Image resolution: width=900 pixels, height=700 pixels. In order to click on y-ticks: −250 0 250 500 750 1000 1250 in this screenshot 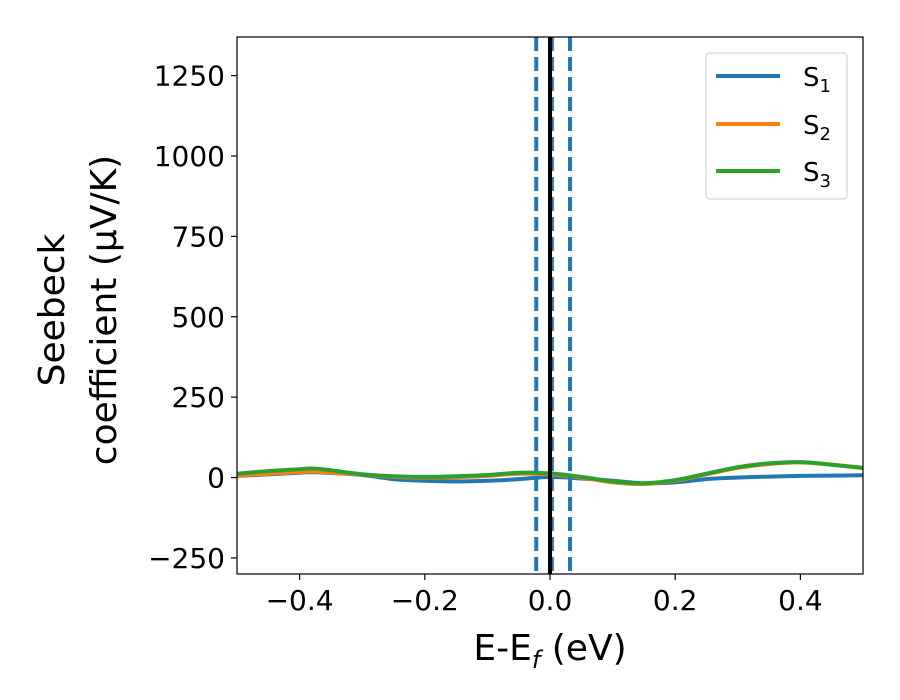, I will do `click(192, 317)`.